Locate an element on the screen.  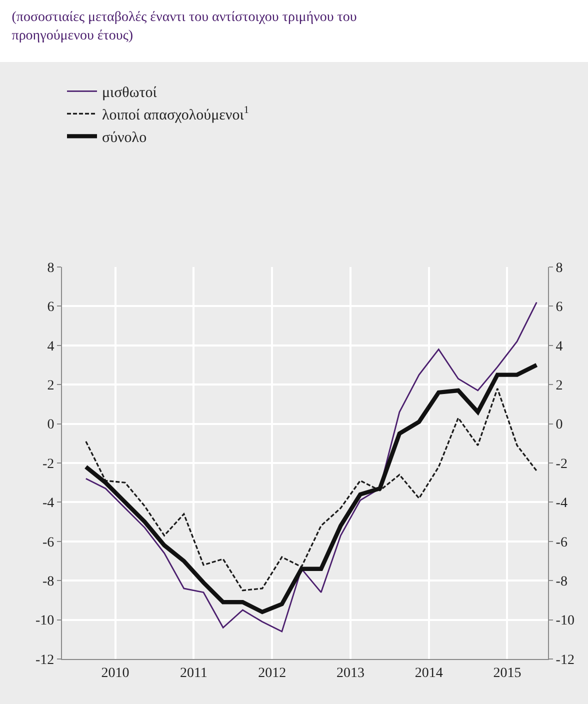
y2-tick-label: -4 is located at coordinates (562, 504).